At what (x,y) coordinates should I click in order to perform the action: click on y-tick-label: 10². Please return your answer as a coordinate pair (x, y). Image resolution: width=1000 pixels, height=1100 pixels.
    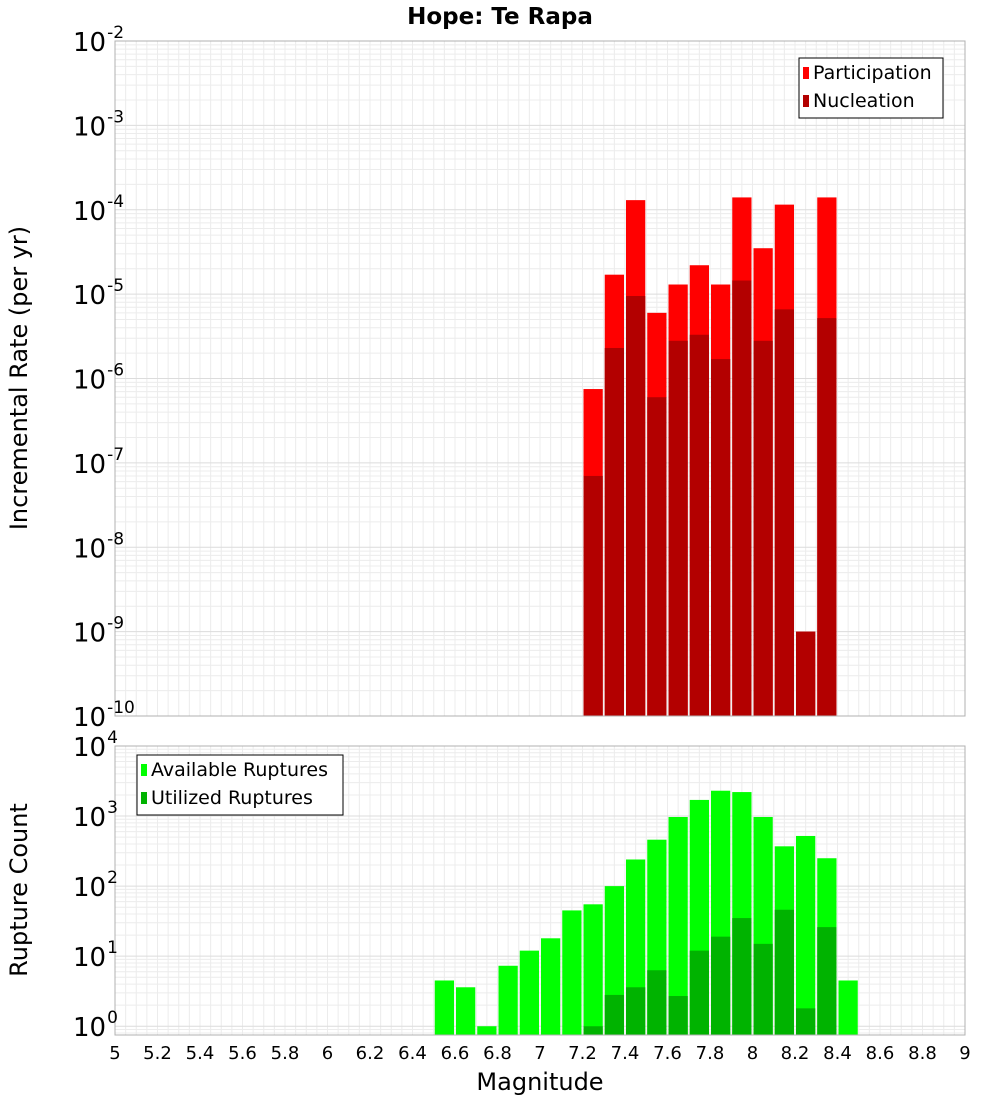
    Looking at the image, I should click on (95, 885).